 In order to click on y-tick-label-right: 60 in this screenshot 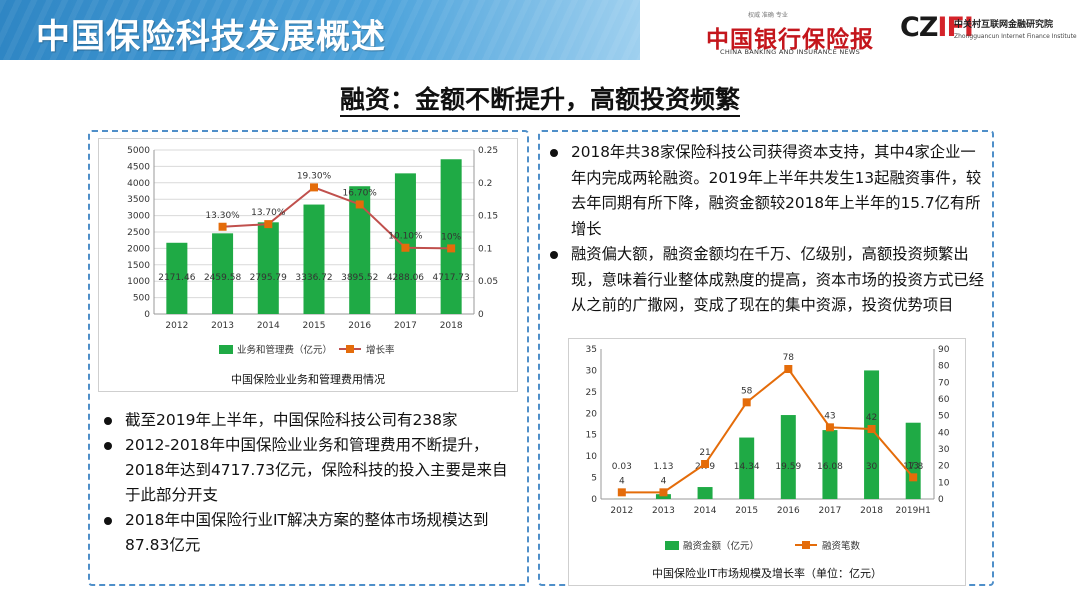, I will do `click(944, 400)`.